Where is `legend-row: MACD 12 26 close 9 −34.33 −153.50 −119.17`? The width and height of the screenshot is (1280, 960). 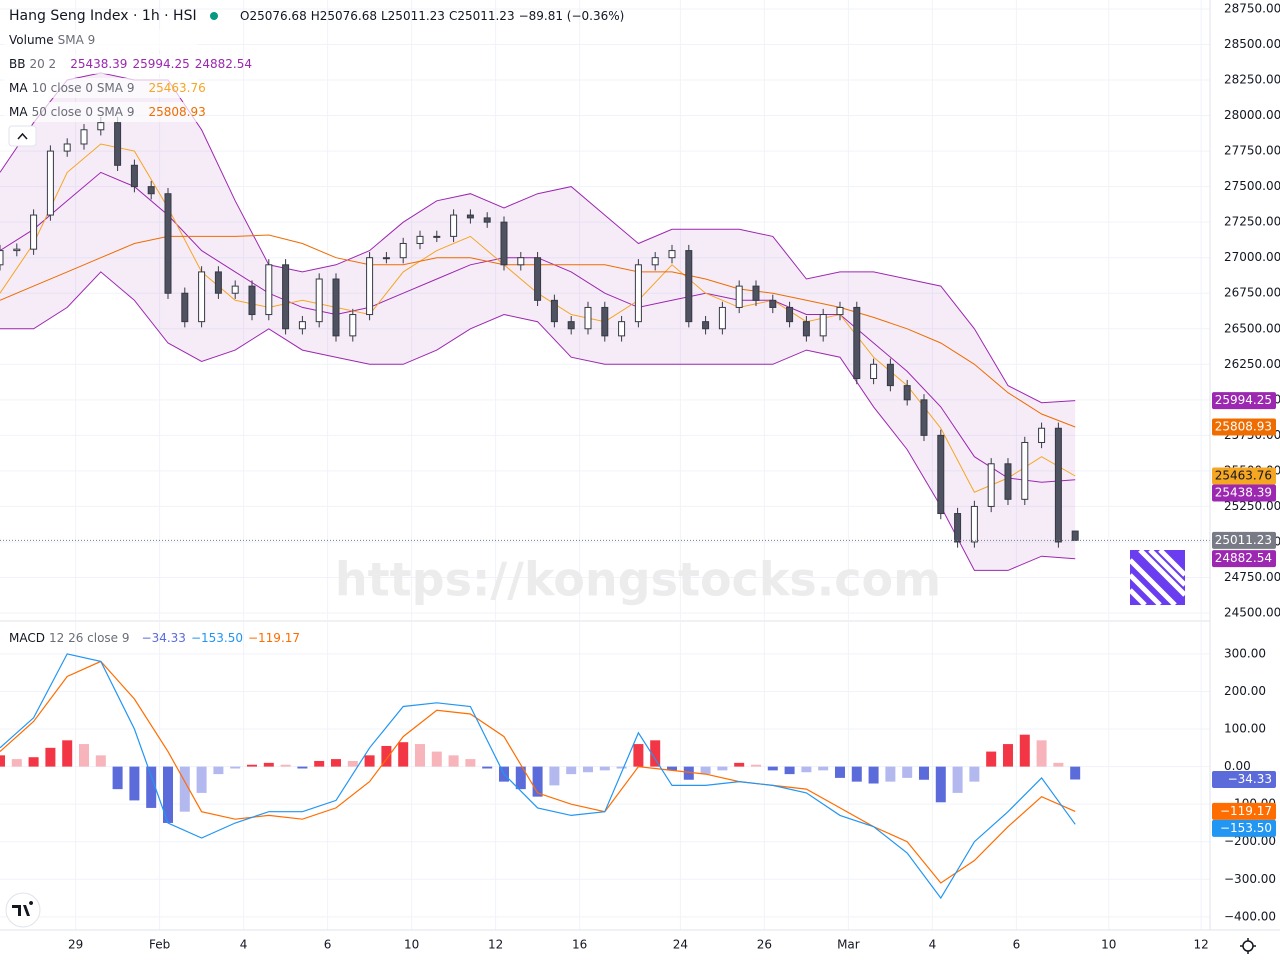
legend-row: MACD 12 26 close 9 −34.33 −153.50 −119.17 is located at coordinates (154, 638).